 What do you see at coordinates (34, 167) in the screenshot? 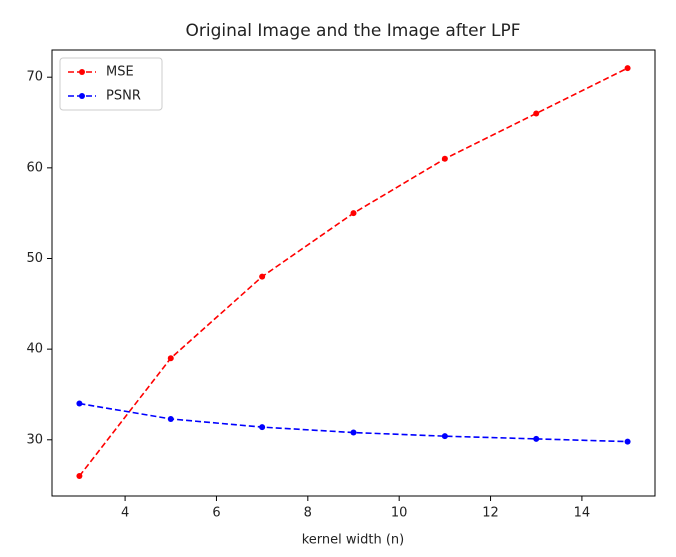
I see `y-tick-label: 60` at bounding box center [34, 167].